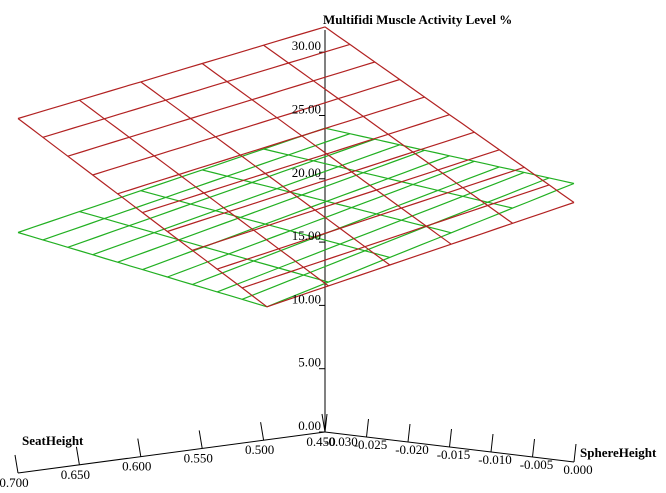  Describe the element at coordinates (171, 452) in the screenshot. I see `seat-axis-line` at that location.